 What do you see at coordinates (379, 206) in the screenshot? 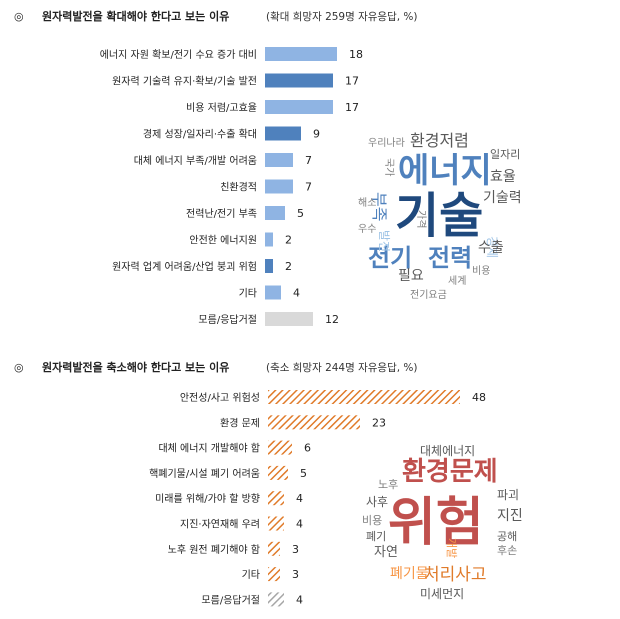
I see `word-cloud-term: 부족` at bounding box center [379, 206].